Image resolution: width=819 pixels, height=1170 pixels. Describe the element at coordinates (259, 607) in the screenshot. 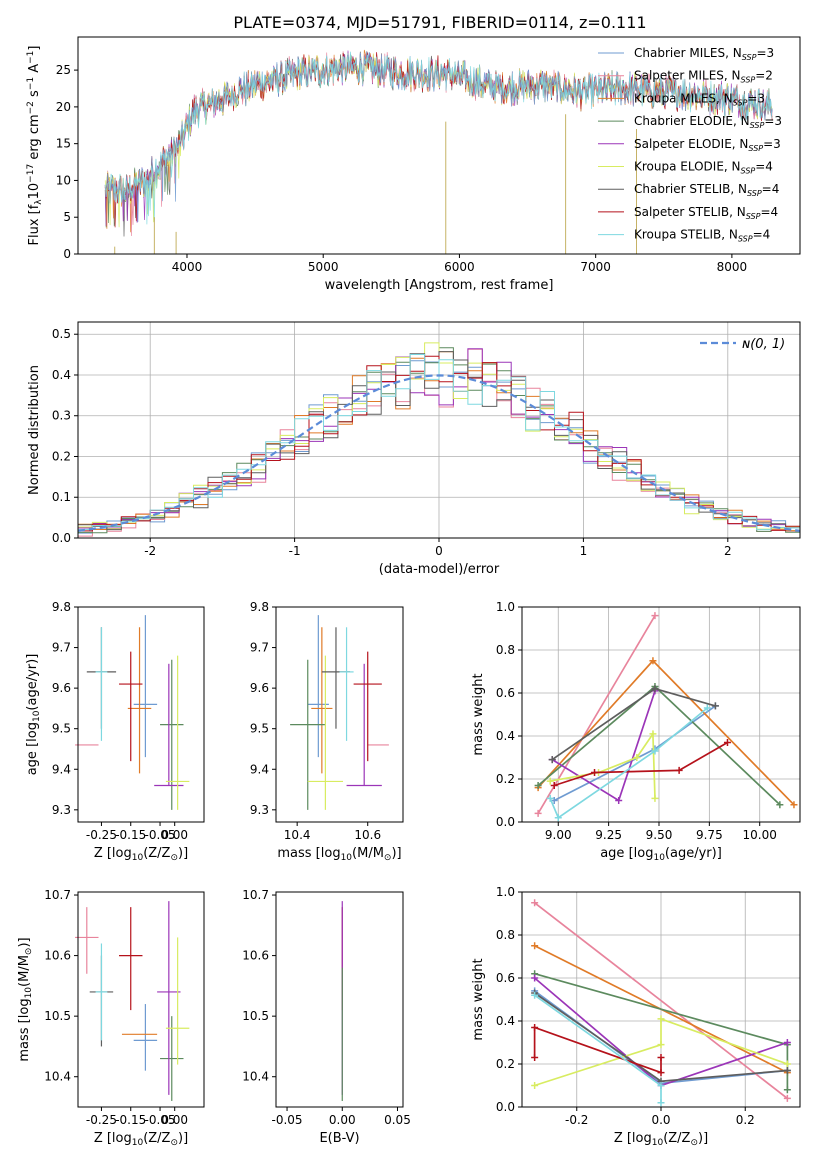

I see `y-tick-label: 9.8` at that location.